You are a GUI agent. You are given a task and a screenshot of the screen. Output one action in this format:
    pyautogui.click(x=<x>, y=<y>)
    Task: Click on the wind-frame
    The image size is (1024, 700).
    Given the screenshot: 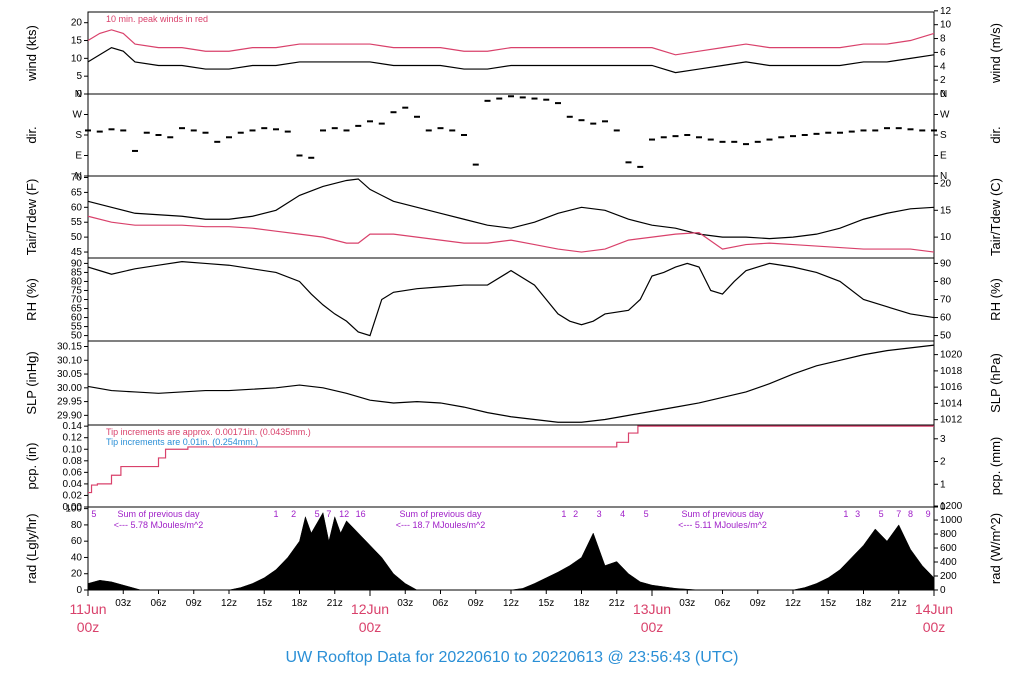 What is the action you would take?
    pyautogui.click(x=511, y=53)
    